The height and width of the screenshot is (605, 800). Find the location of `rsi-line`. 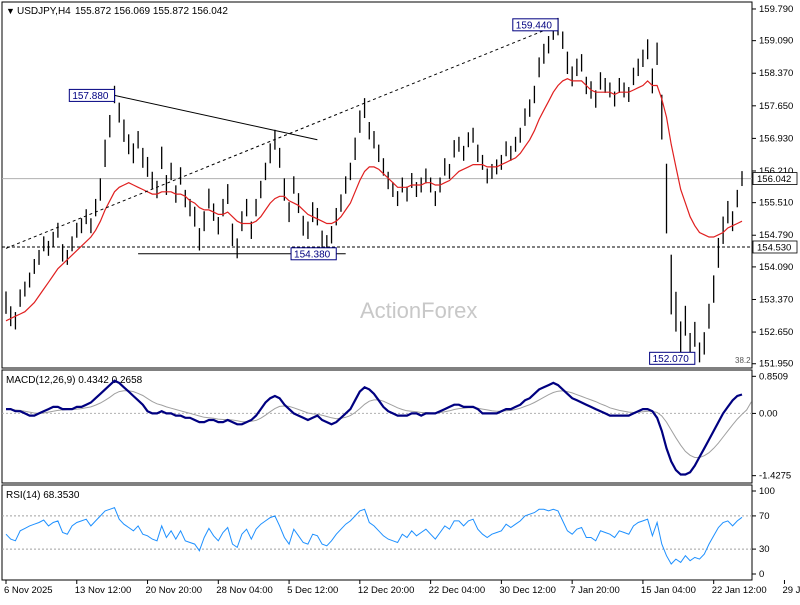

rsi-line is located at coordinates (374, 535).